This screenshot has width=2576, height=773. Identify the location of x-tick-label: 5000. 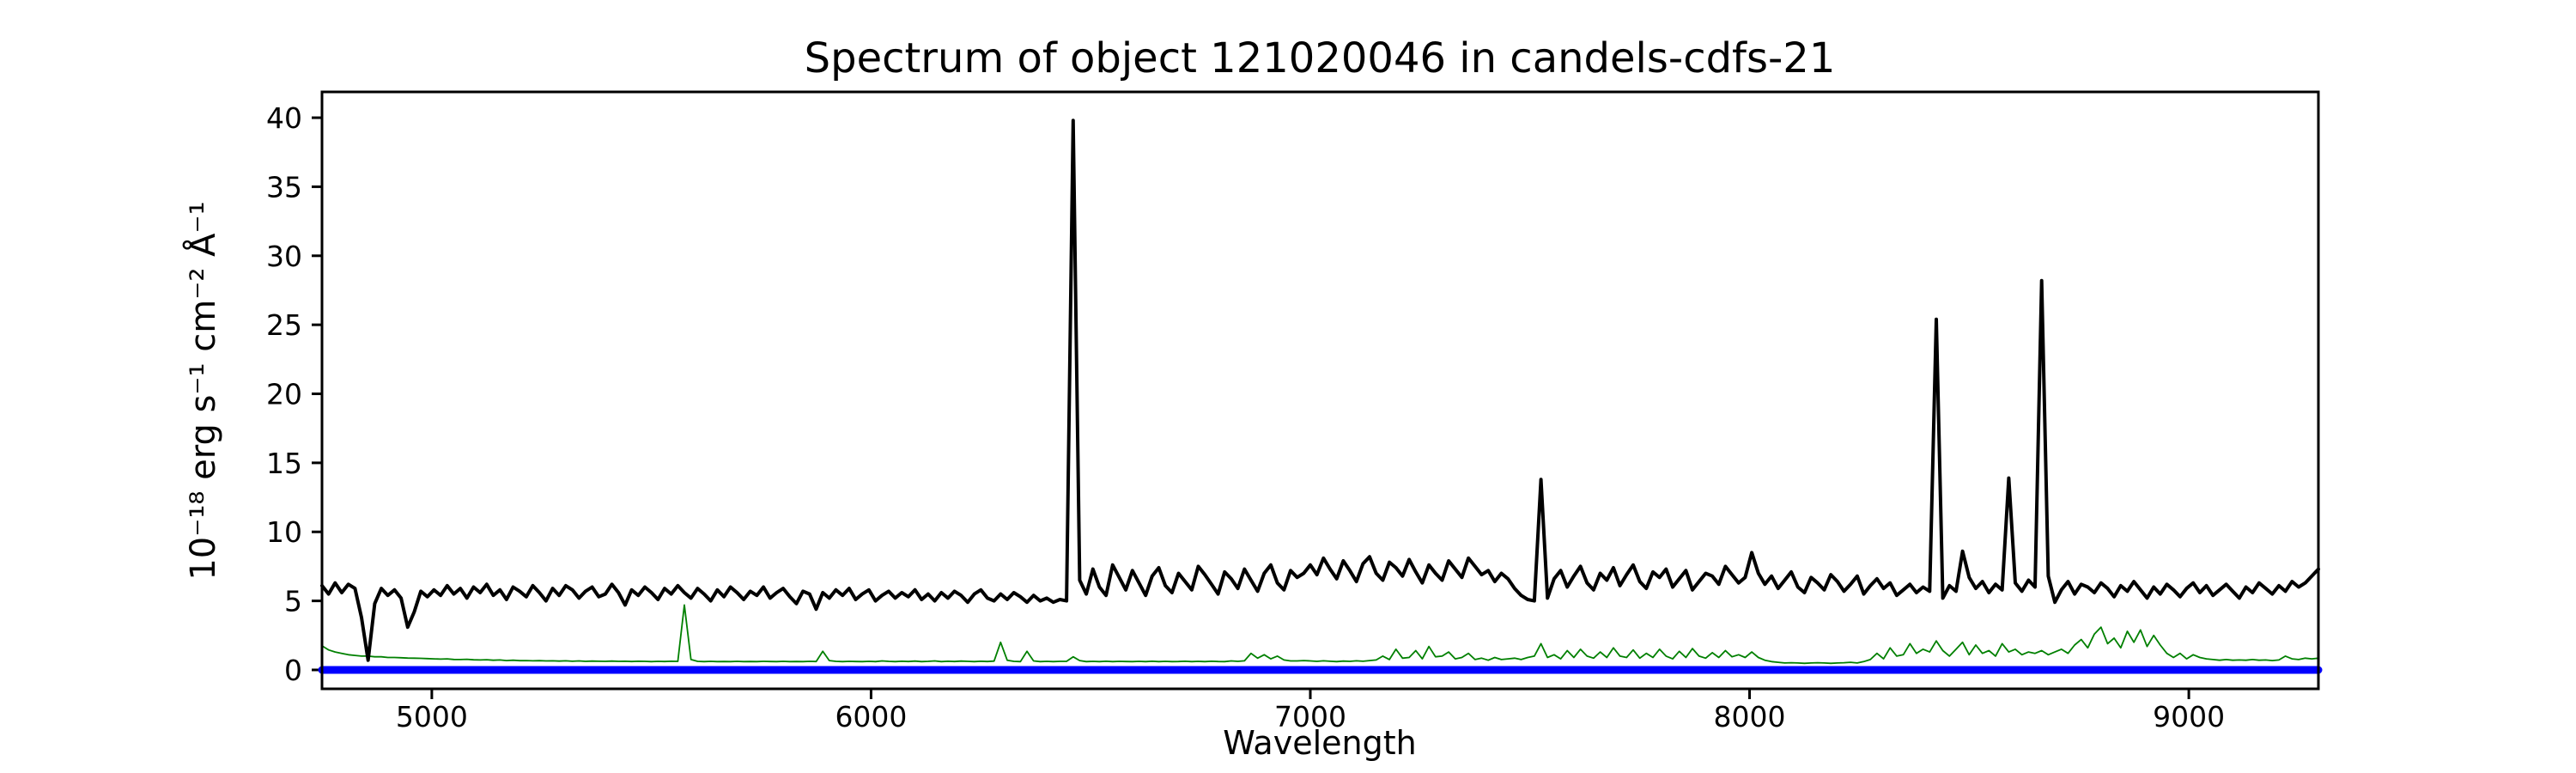
(432, 716).